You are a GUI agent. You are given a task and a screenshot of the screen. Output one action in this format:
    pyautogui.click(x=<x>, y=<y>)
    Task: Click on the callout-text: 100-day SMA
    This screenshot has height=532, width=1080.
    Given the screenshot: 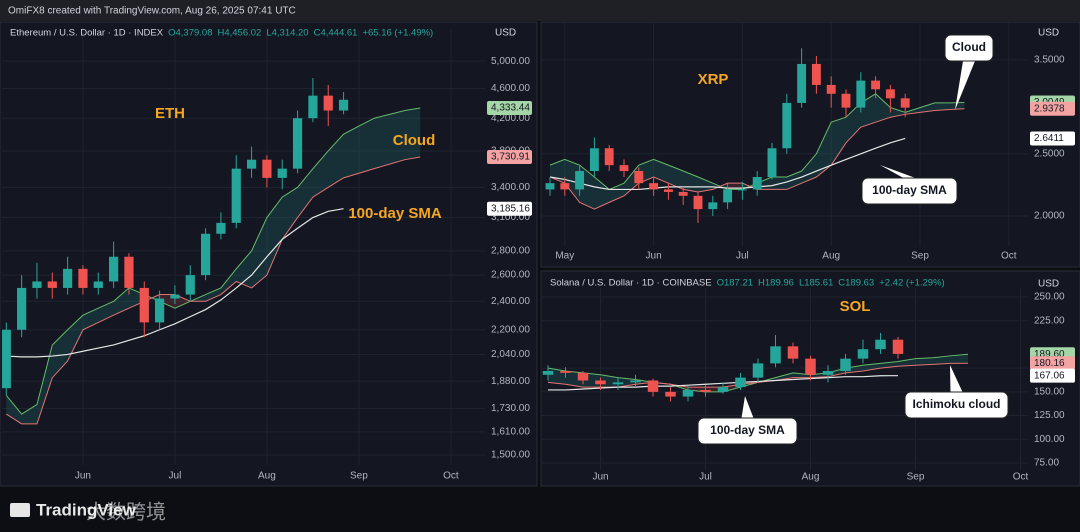 What is the action you would take?
    pyautogui.click(x=747, y=430)
    